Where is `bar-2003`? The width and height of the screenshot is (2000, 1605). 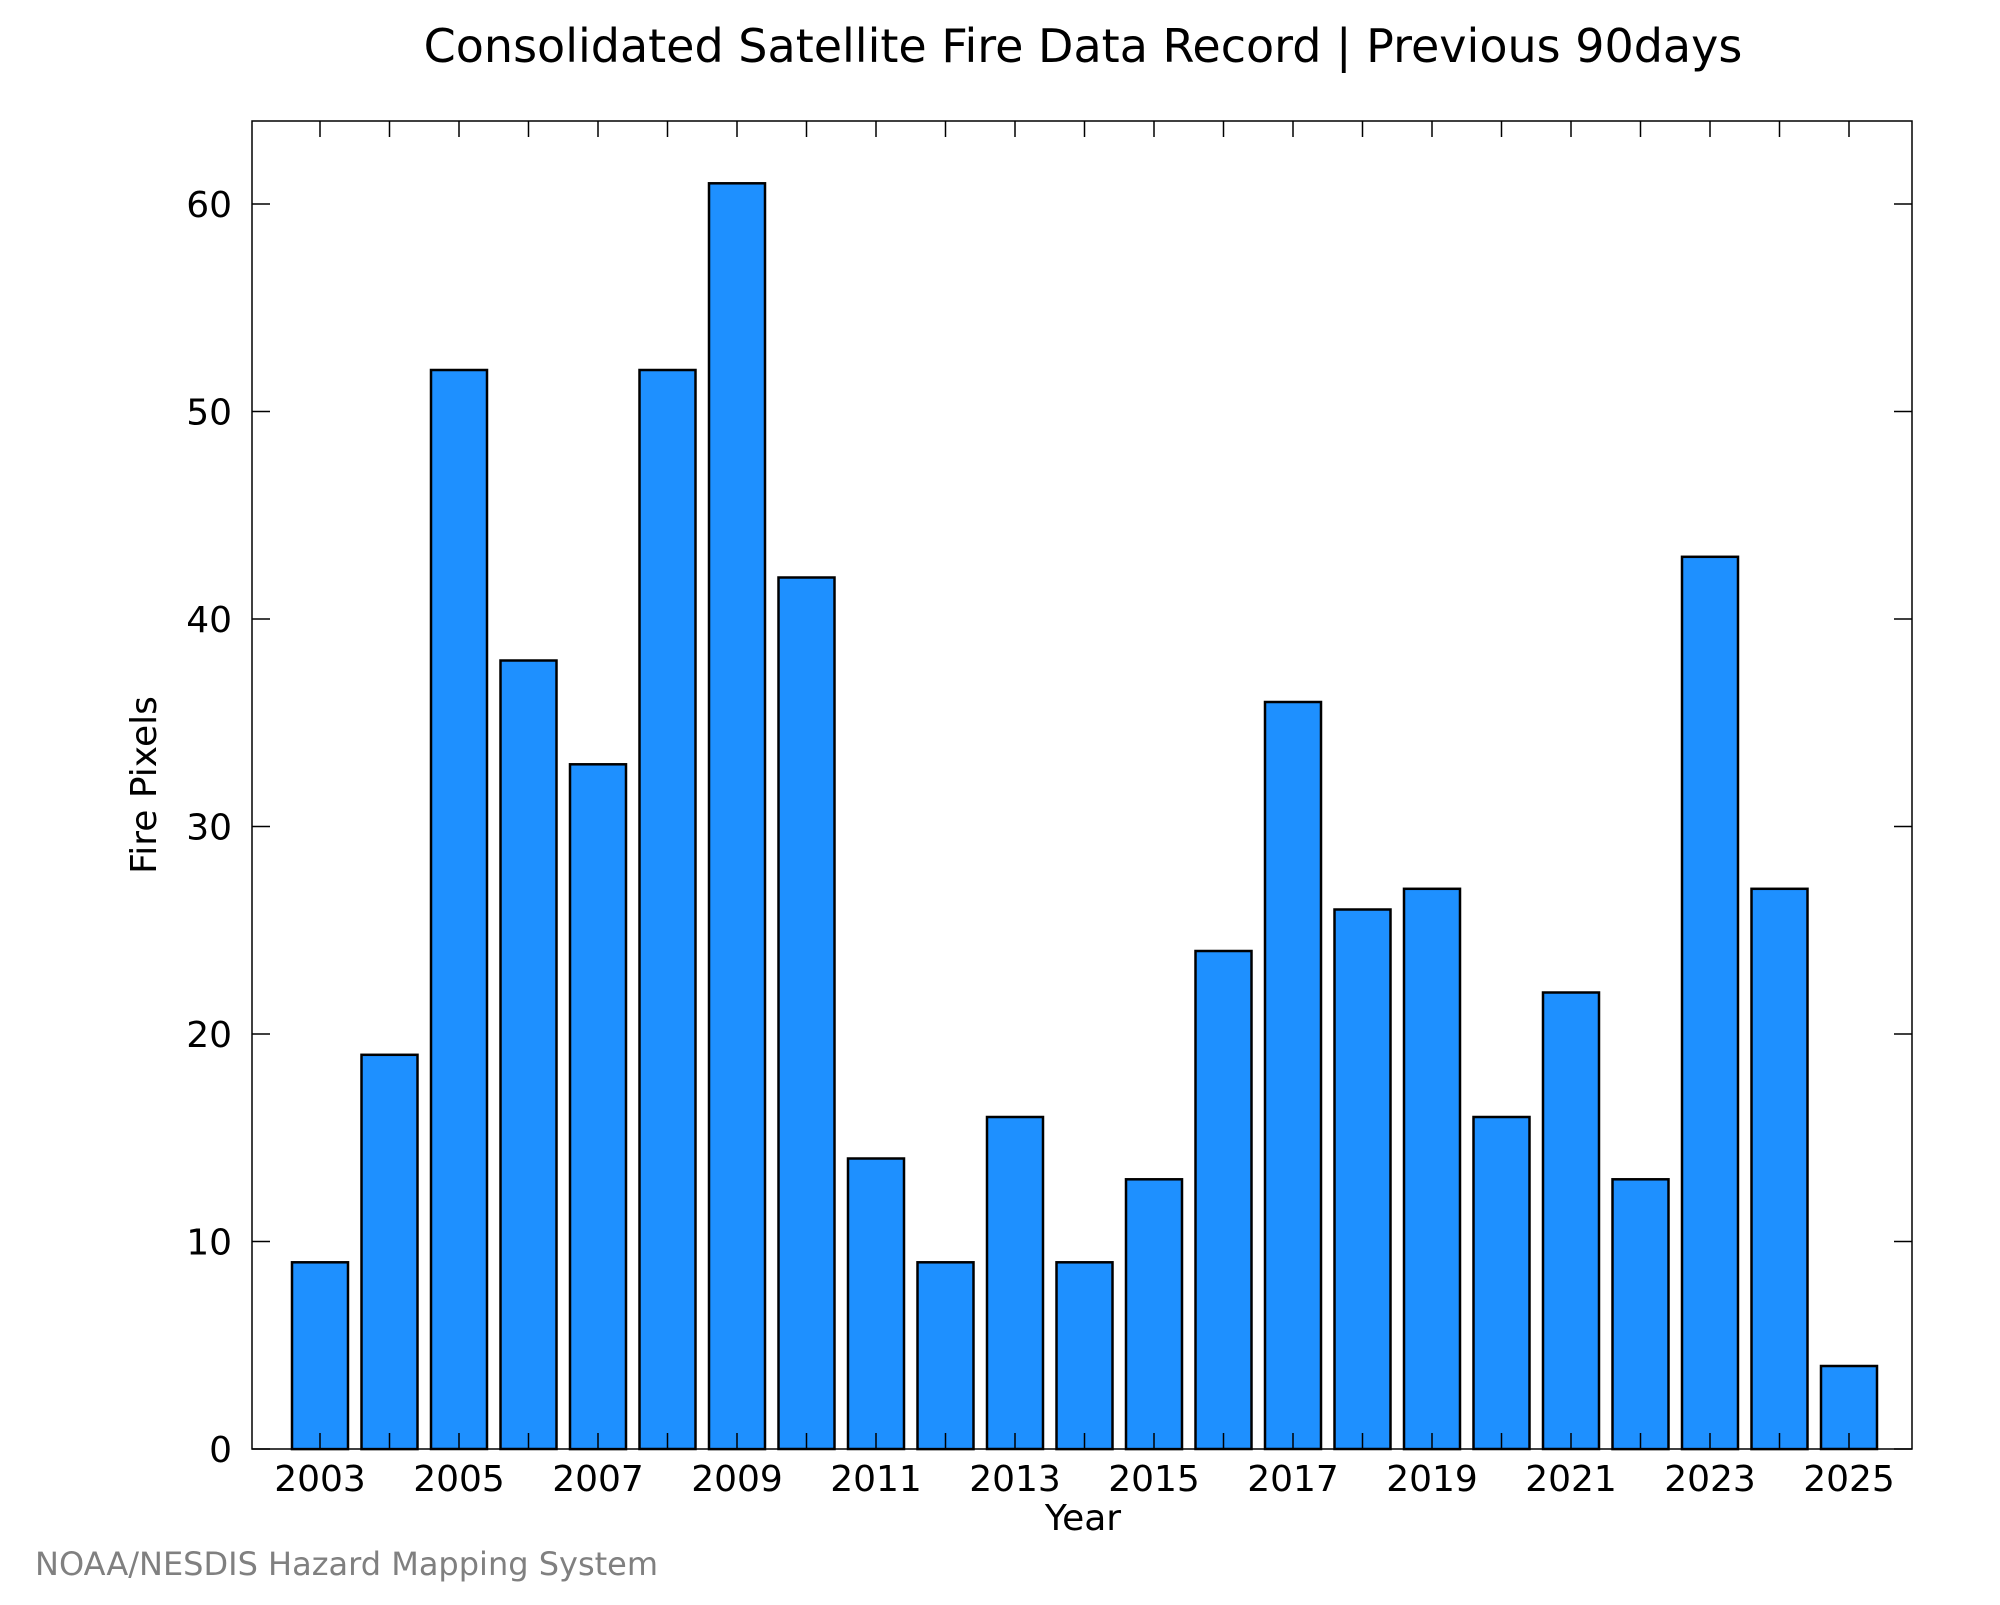 bar-2003 is located at coordinates (320, 1356).